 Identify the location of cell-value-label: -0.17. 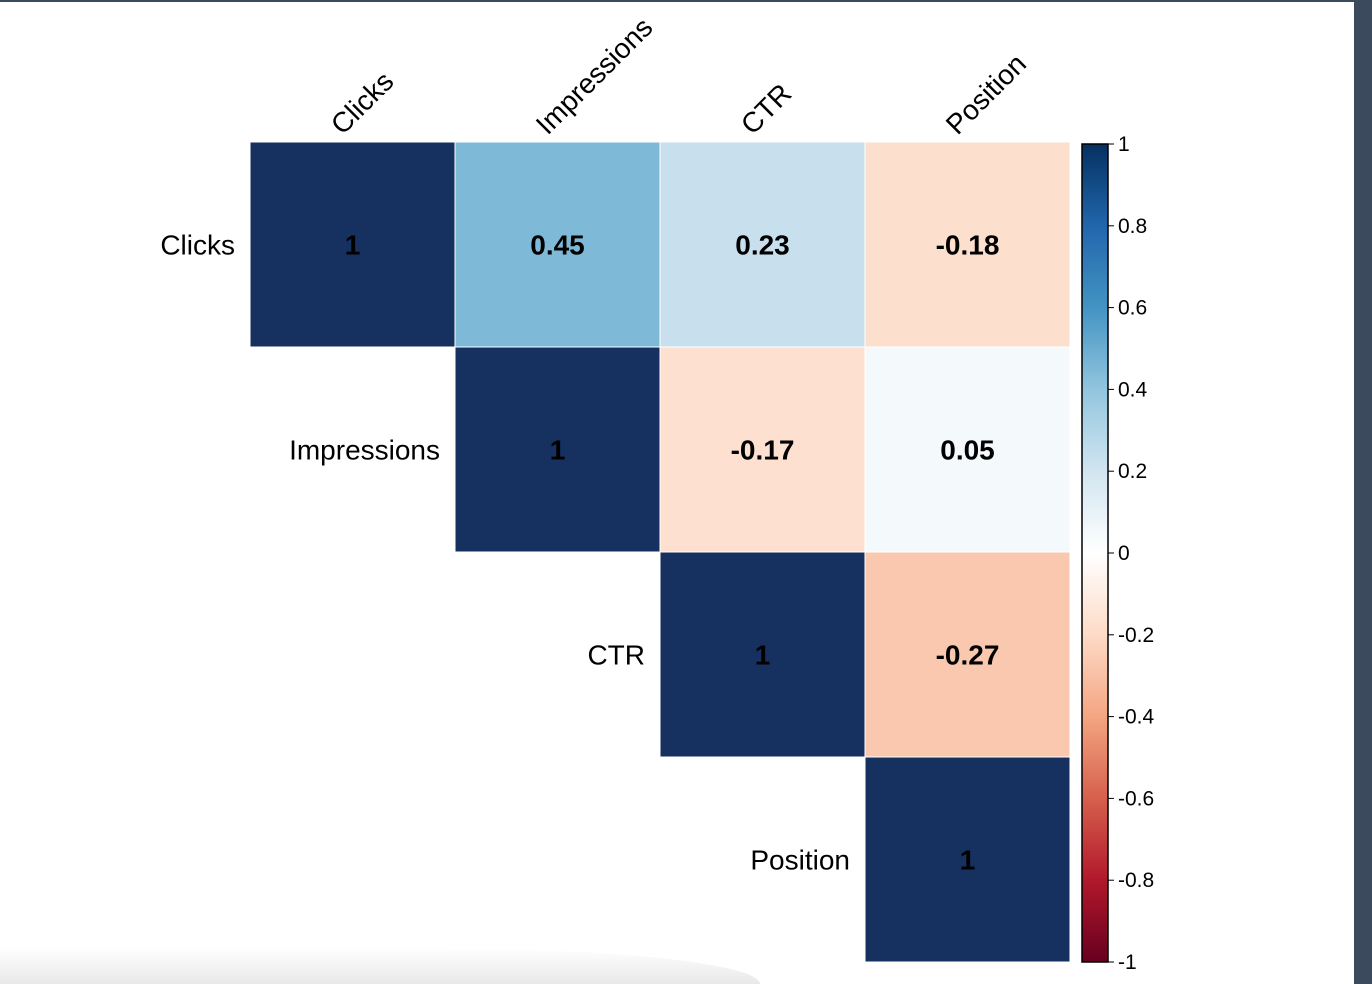
(763, 450).